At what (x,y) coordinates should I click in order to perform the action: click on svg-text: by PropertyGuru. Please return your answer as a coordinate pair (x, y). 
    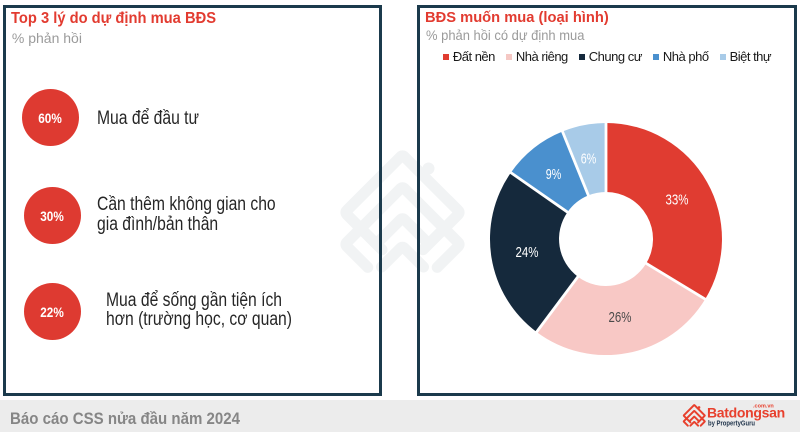
    Looking at the image, I should click on (731, 423).